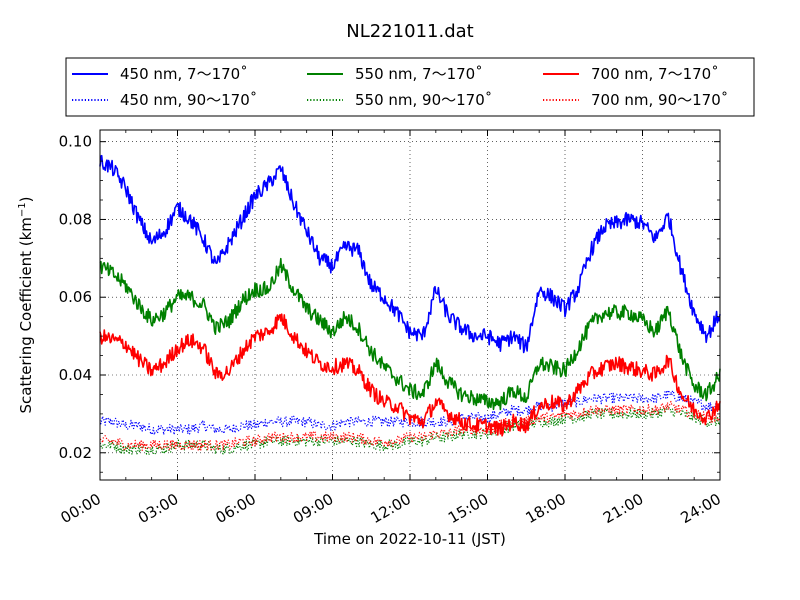  What do you see at coordinates (26, 315) in the screenshot?
I see `y-axis-label-main: Scattering Coefficient (km` at bounding box center [26, 315].